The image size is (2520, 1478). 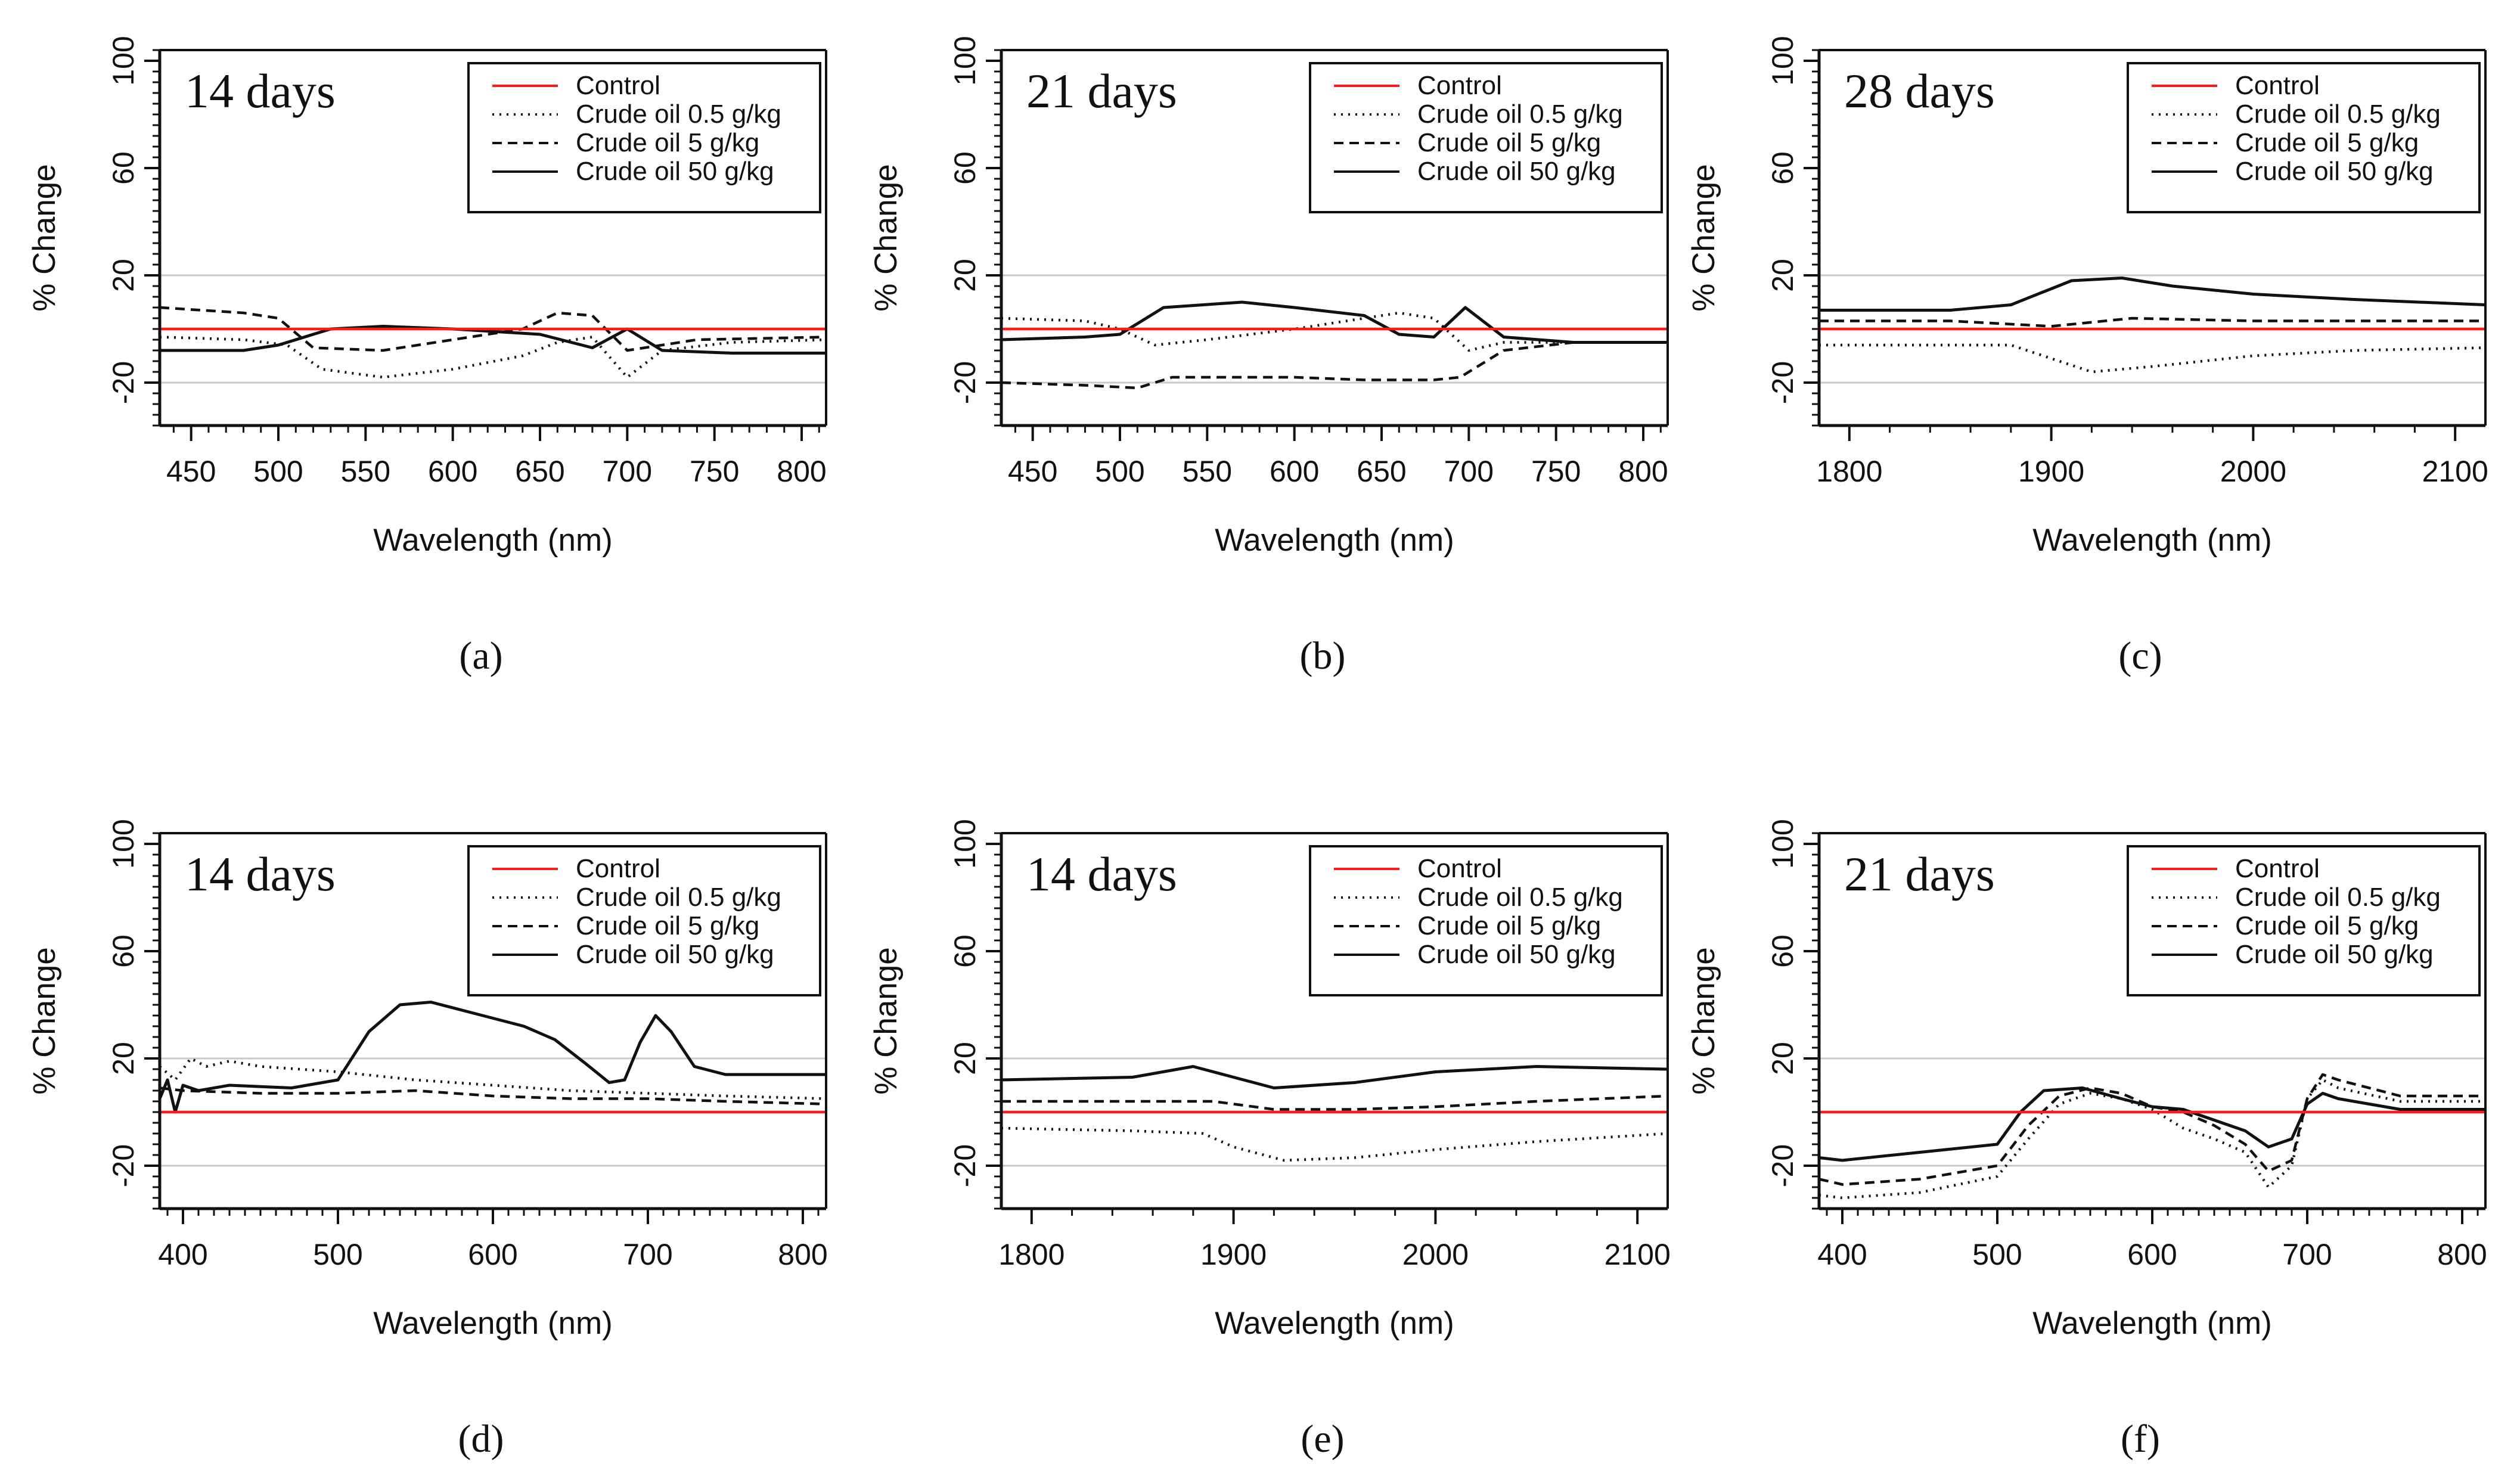 What do you see at coordinates (183, 1254) in the screenshot?
I see `x-tick-label: 400` at bounding box center [183, 1254].